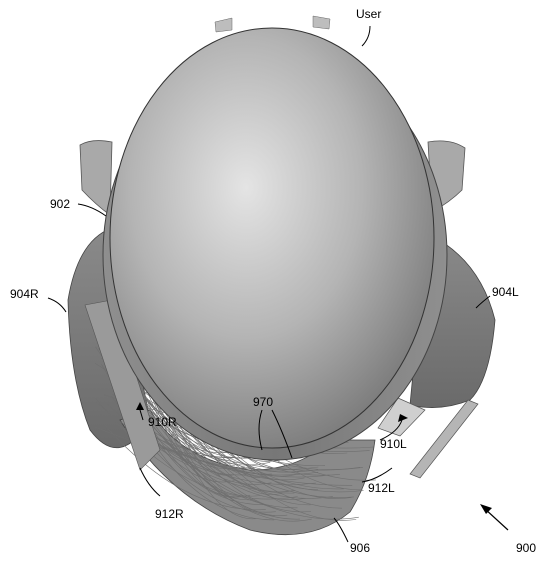 The image size is (552, 562). I want to click on label-906: 906, so click(360, 548).